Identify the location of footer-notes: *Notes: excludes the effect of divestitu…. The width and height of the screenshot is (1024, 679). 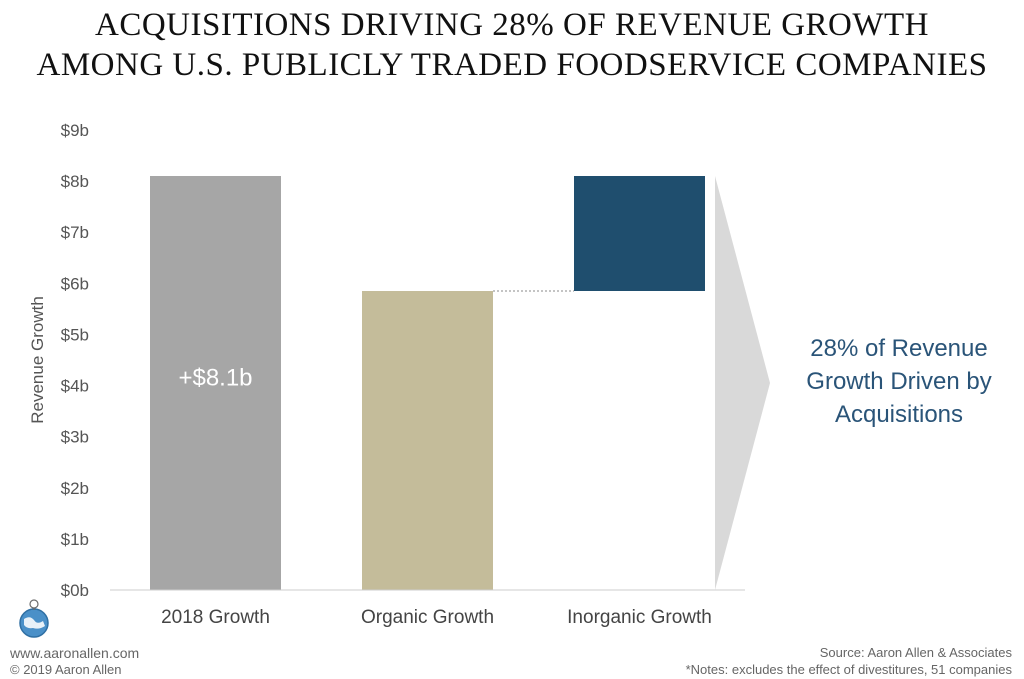
(848, 669).